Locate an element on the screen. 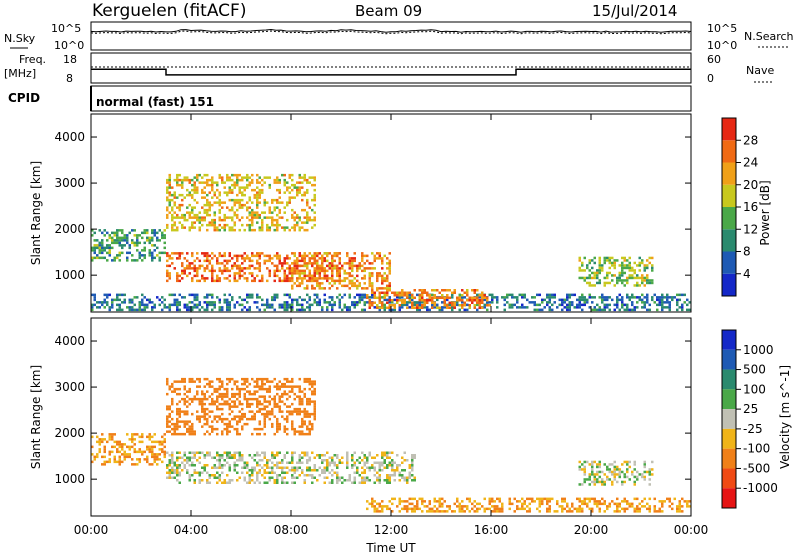 The height and width of the screenshot is (554, 800). colorbar-swatch is located at coordinates (729, 195).